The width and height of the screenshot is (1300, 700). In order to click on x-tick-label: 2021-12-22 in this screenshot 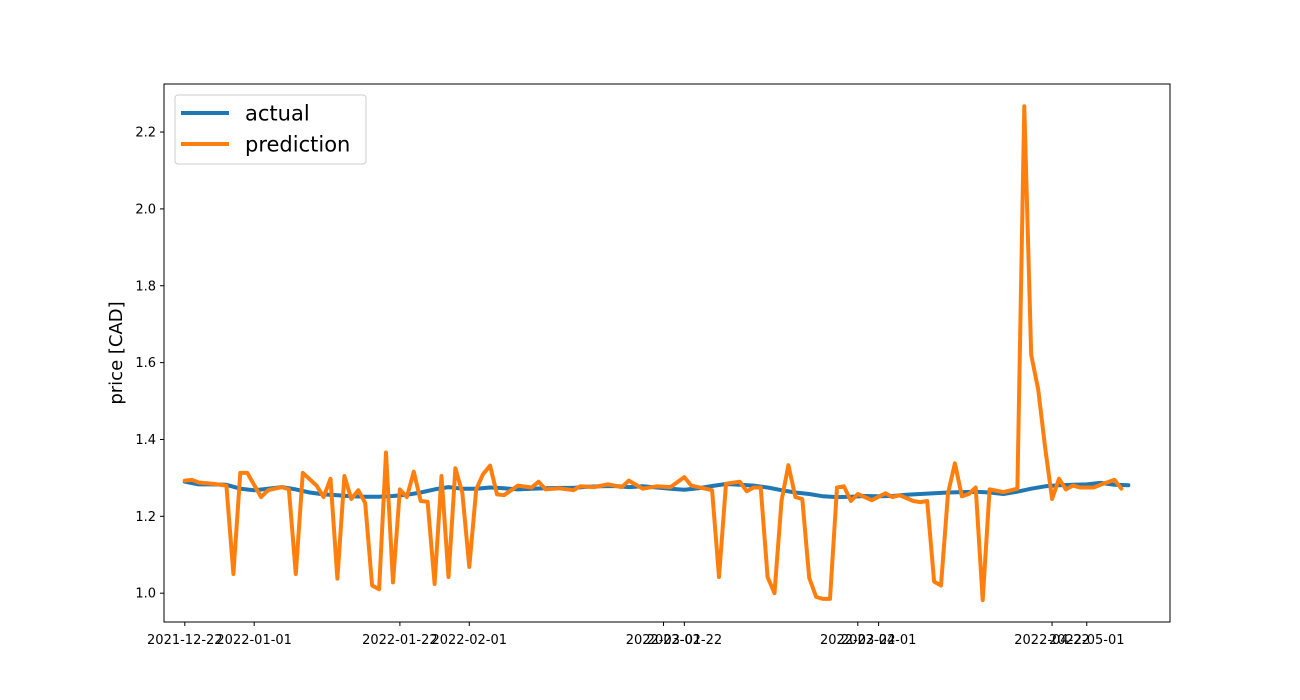, I will do `click(185, 640)`.